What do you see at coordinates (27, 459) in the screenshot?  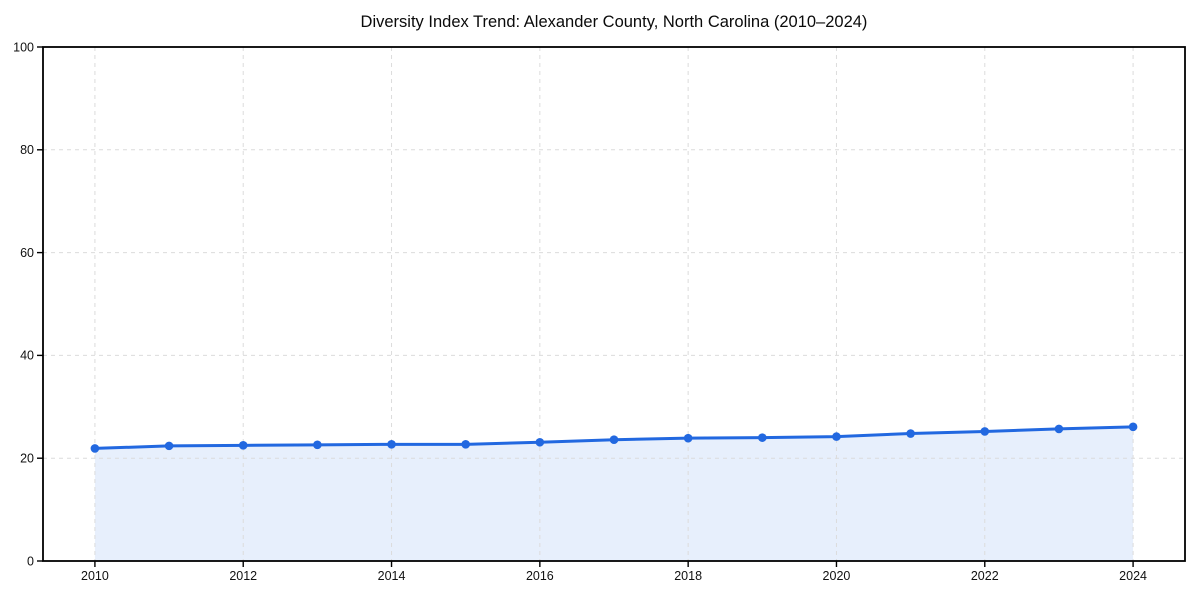 I see `y-tick-label: 20` at bounding box center [27, 459].